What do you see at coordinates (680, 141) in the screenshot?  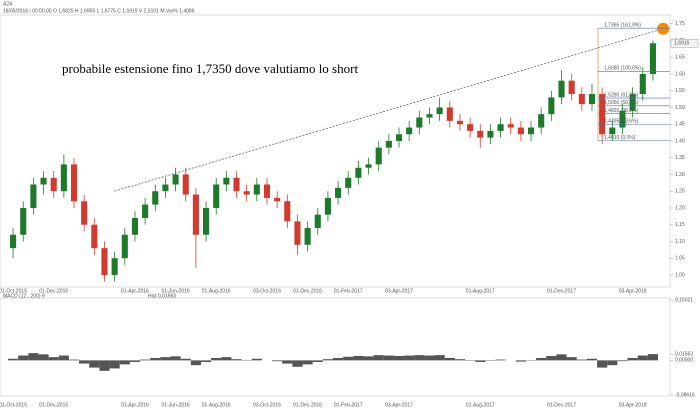 I see `y-tick-label: 1.40` at bounding box center [680, 141].